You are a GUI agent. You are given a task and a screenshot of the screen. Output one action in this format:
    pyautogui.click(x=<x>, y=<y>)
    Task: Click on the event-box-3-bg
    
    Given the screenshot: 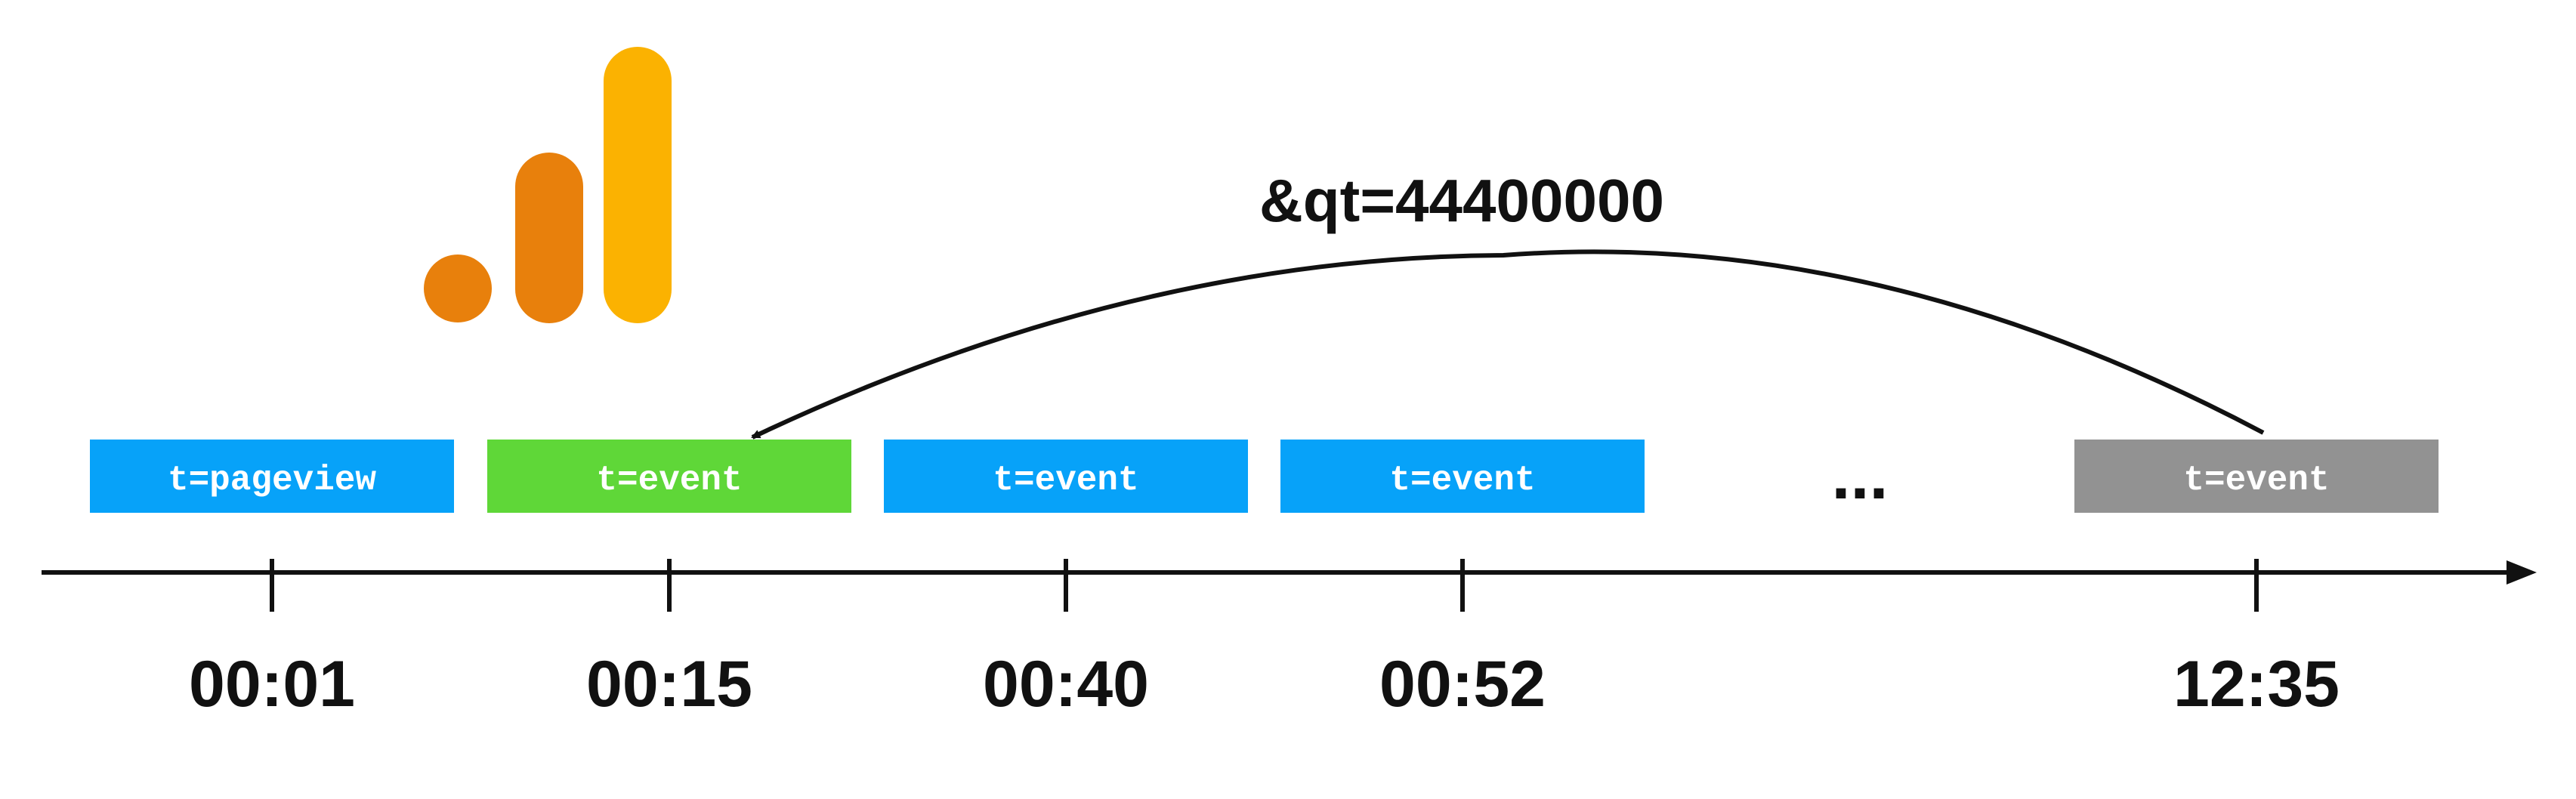 What is the action you would take?
    pyautogui.click(x=1066, y=476)
    